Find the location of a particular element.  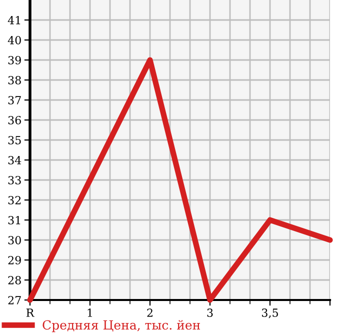

y-tick-label: 29 is located at coordinates (14, 260).